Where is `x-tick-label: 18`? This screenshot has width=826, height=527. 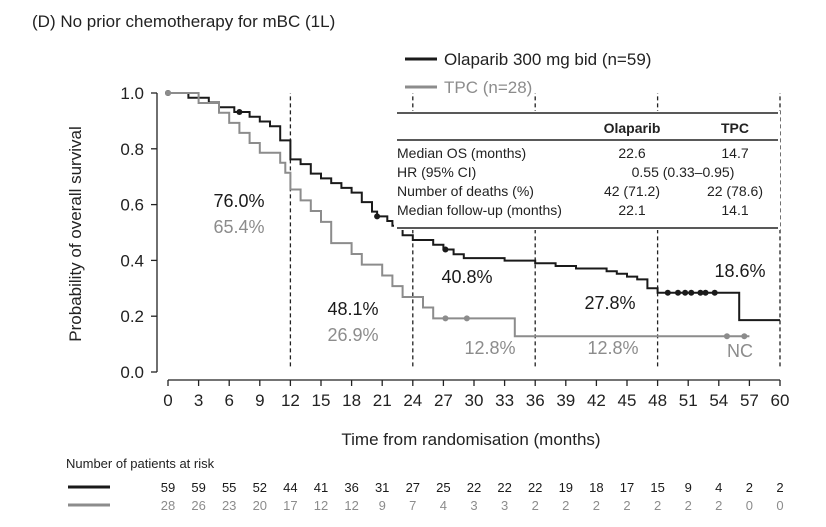
x-tick-label: 18 is located at coordinates (351, 400).